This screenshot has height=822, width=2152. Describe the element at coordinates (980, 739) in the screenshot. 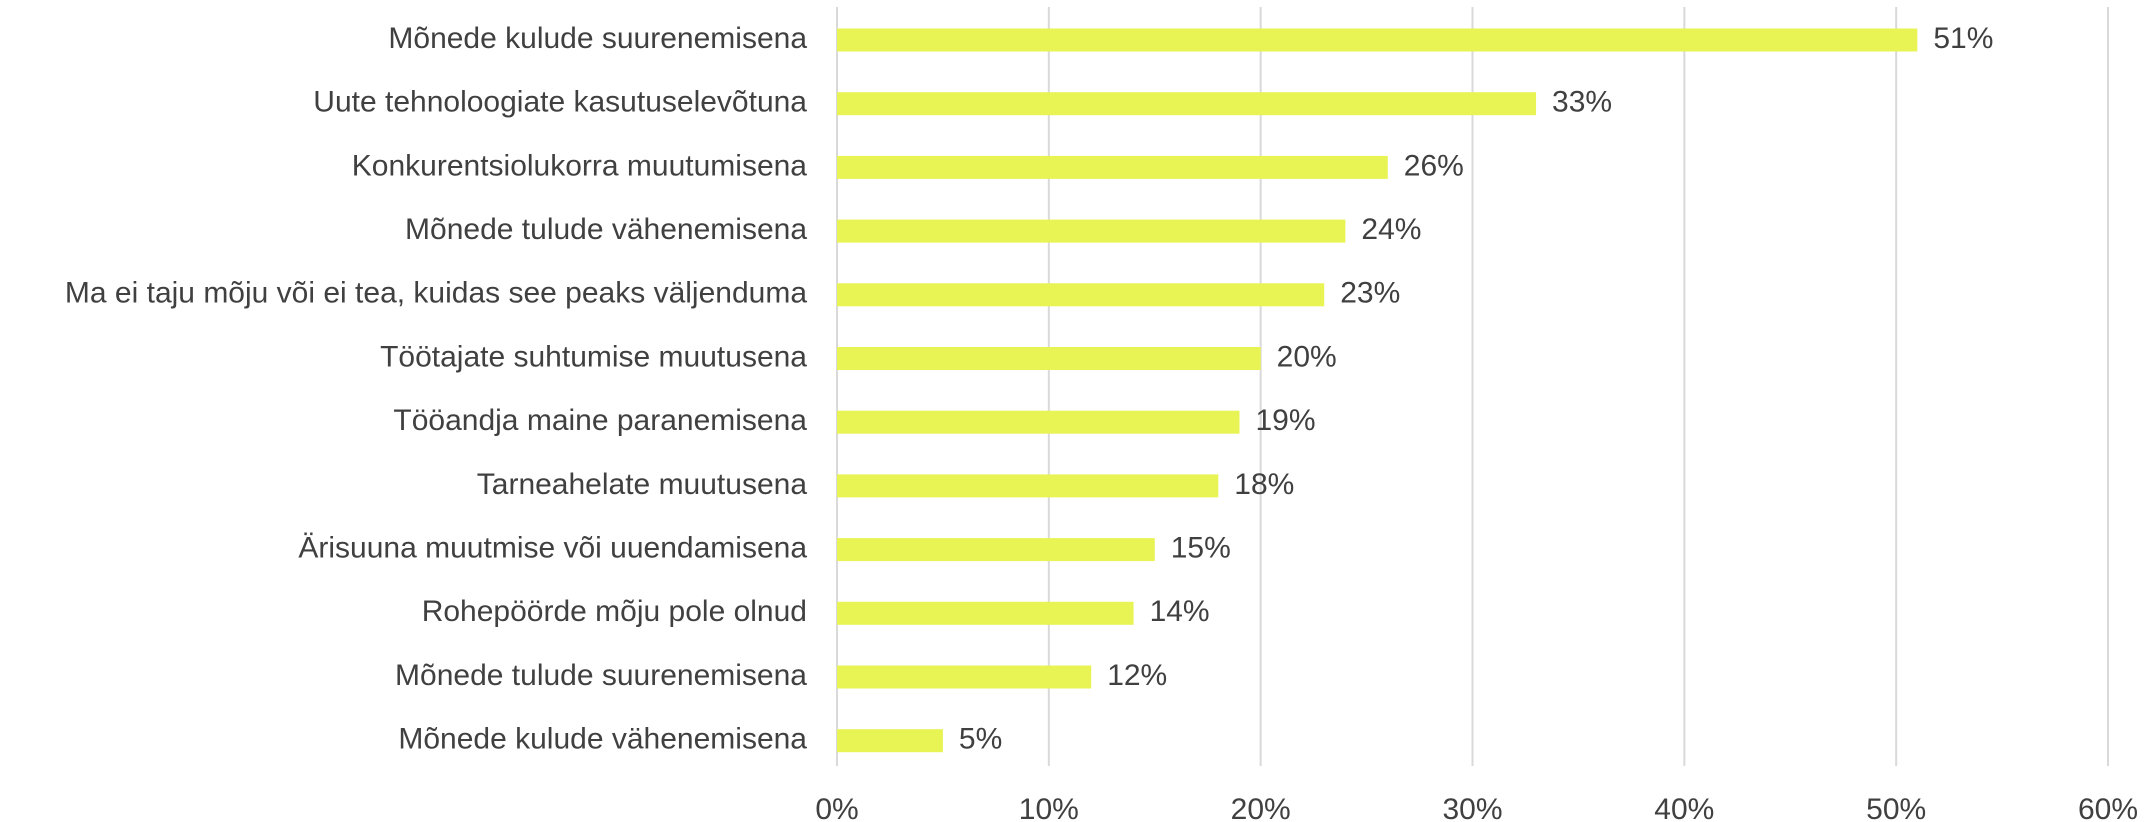

I see `value-label: 5%` at that location.